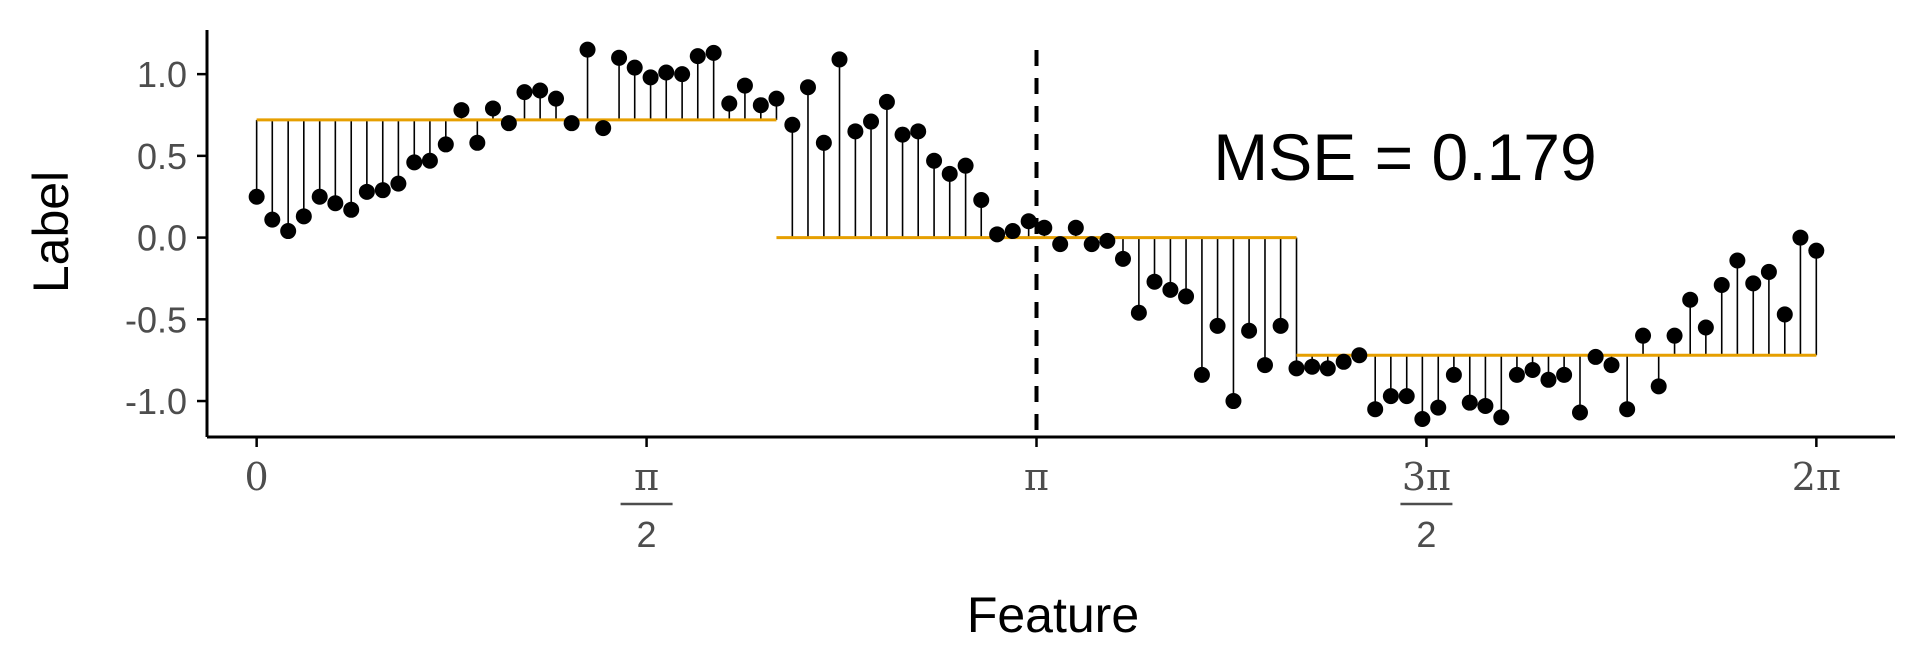 This screenshot has width=1920, height=672. What do you see at coordinates (1816, 477) in the screenshot?
I see `x-tick-label: 2π` at bounding box center [1816, 477].